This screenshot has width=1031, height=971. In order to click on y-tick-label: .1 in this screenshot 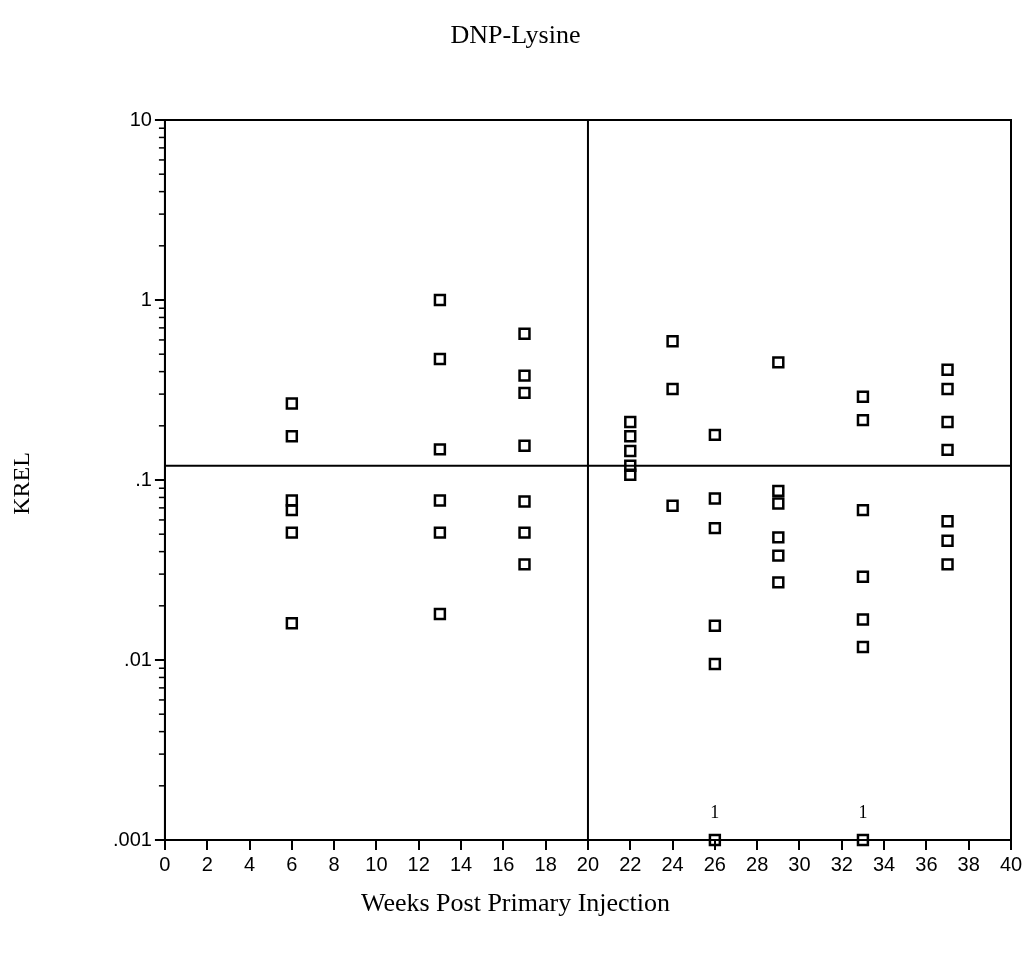, I will do `click(143, 478)`.